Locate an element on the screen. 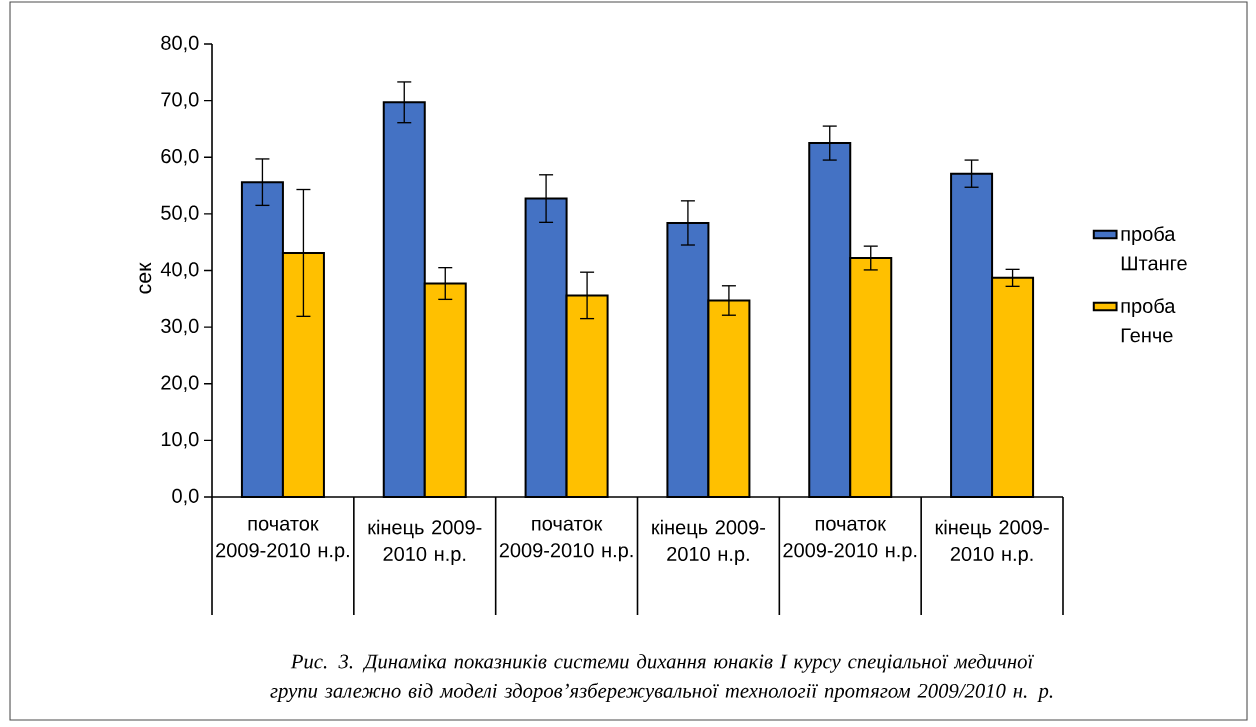 This screenshot has height=727, width=1256. y-tick-label: 40,0 is located at coordinates (179, 270).